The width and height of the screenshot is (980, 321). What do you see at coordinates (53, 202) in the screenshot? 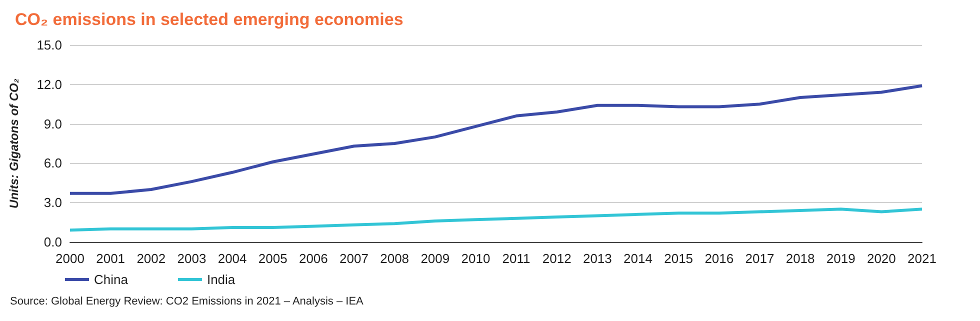
I see `y-tick-label: 3.0` at bounding box center [53, 202].